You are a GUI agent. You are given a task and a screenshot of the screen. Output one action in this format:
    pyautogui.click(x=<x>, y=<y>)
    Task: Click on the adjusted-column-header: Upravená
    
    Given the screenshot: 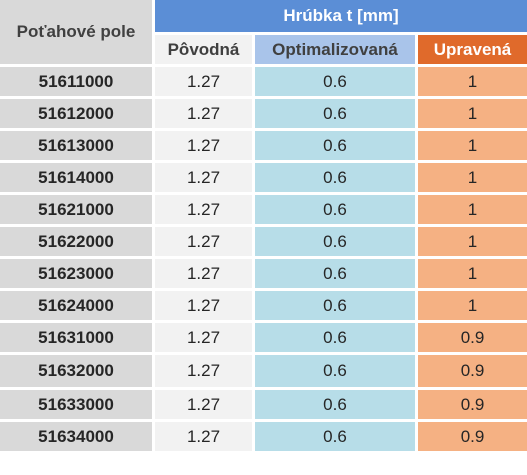 What is the action you would take?
    pyautogui.click(x=472, y=51)
    